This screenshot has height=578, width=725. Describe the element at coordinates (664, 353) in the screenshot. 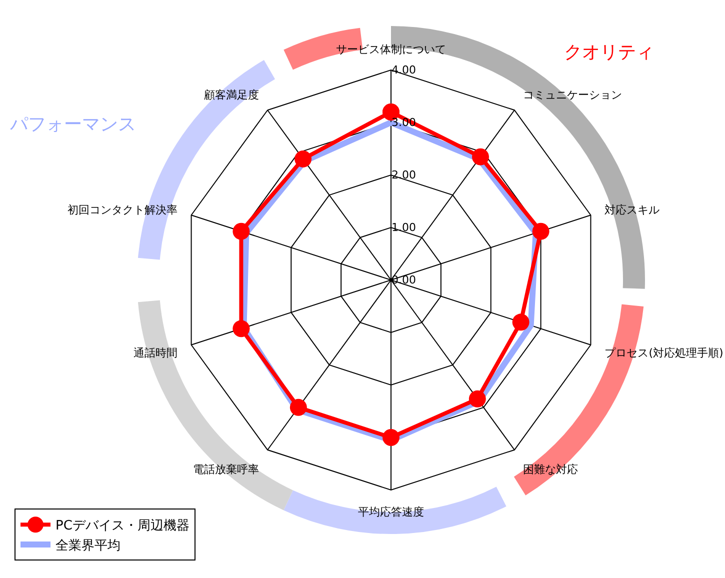

I see `spoke-label: プロセス(対応処理手順)` at that location.